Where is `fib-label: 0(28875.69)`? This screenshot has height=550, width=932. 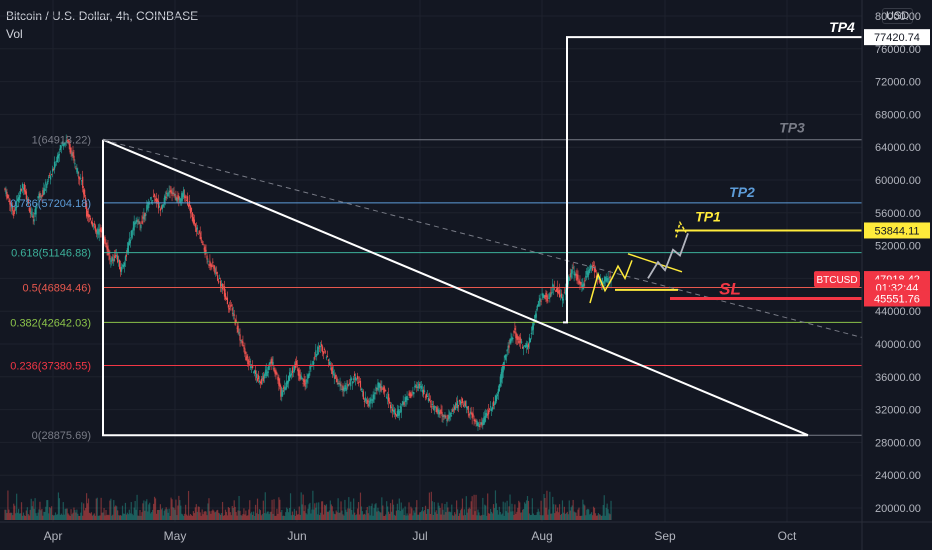
fib-label: 0(28875.69) is located at coordinates (61, 436).